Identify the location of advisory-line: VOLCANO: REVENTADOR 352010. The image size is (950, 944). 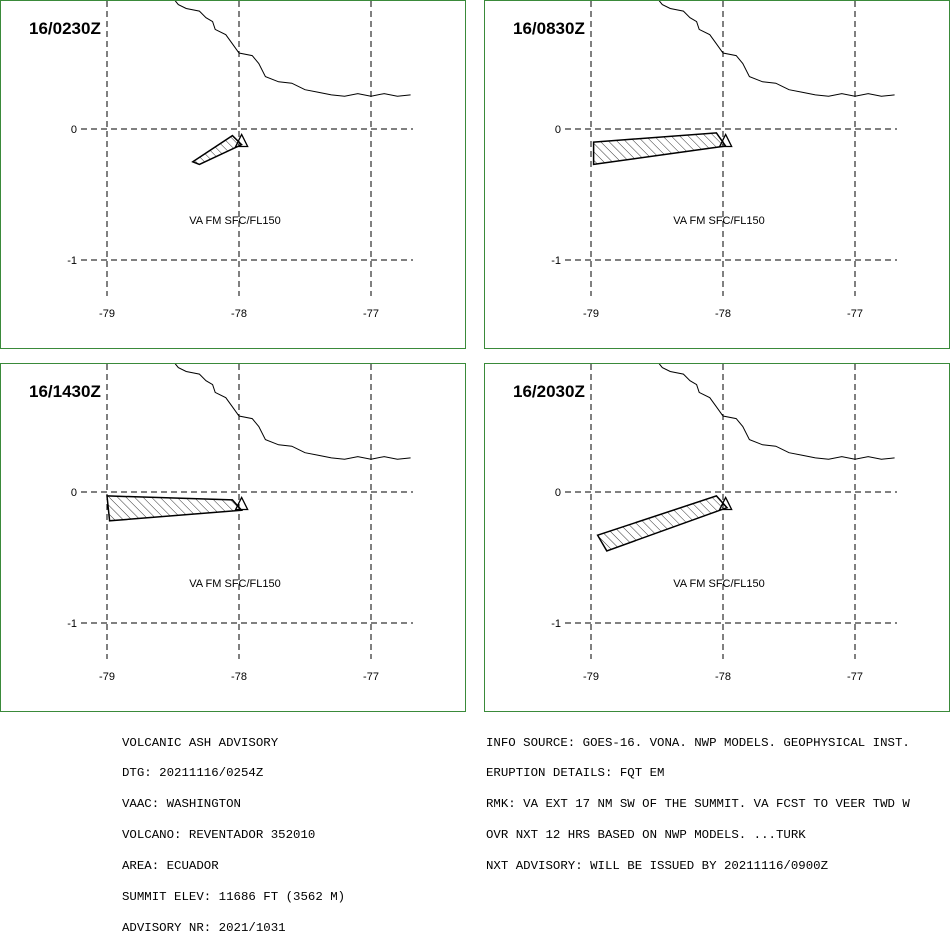
(219, 835).